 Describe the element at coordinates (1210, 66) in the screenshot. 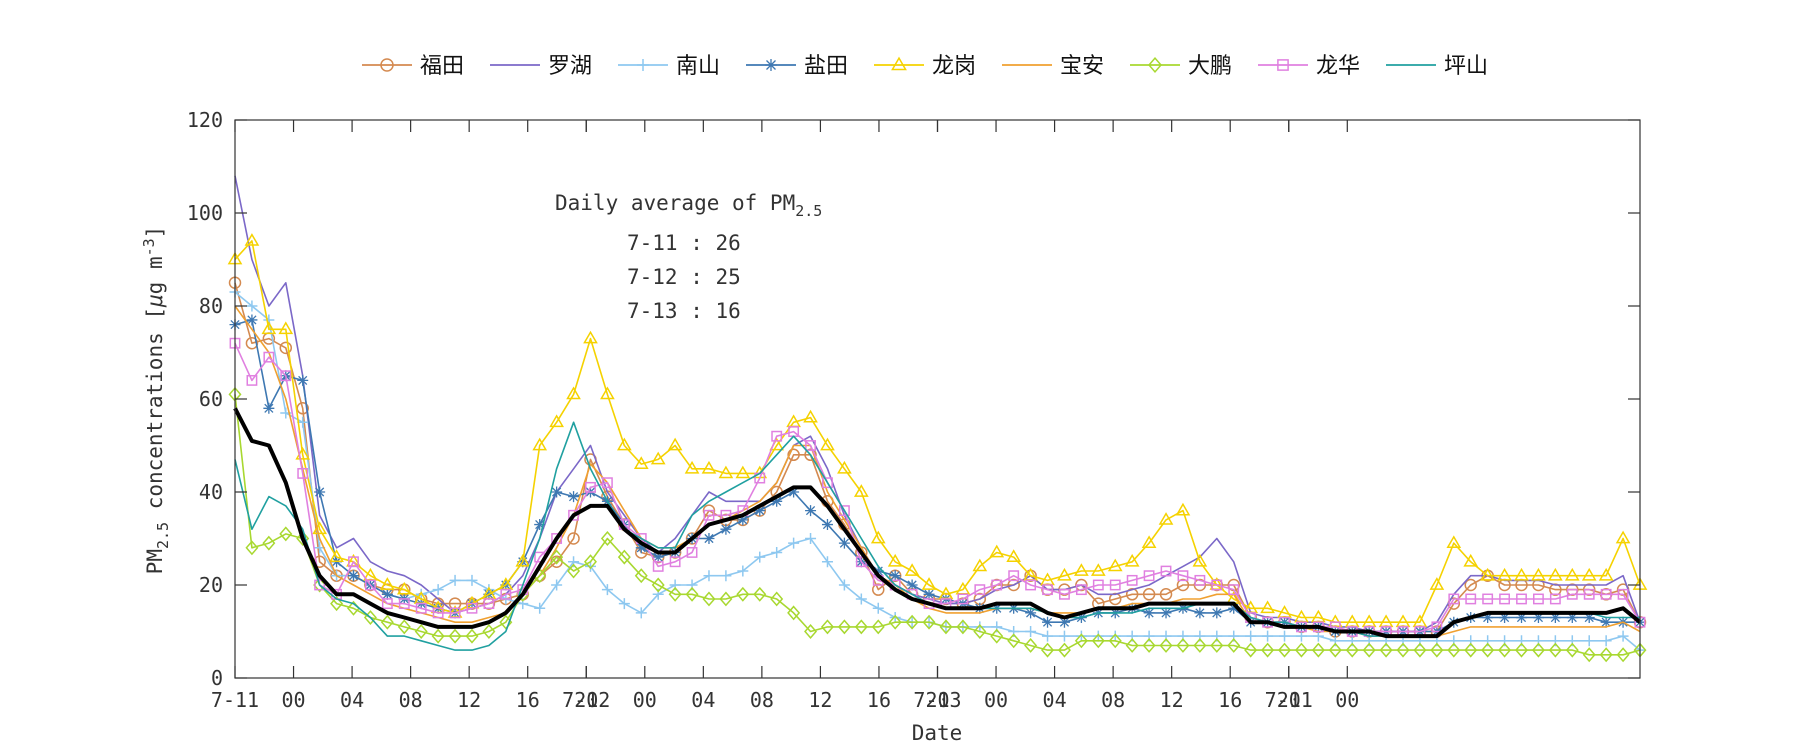

I see `legend-label: 大鹏` at that location.